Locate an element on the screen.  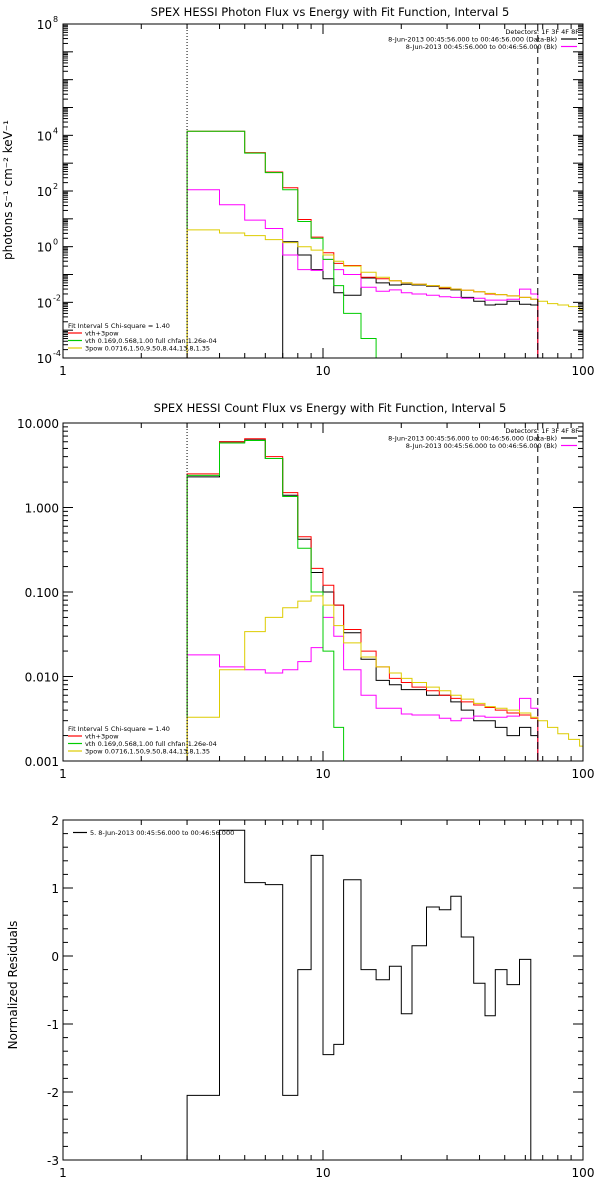
series-vth-3pow is located at coordinates (362, 244).